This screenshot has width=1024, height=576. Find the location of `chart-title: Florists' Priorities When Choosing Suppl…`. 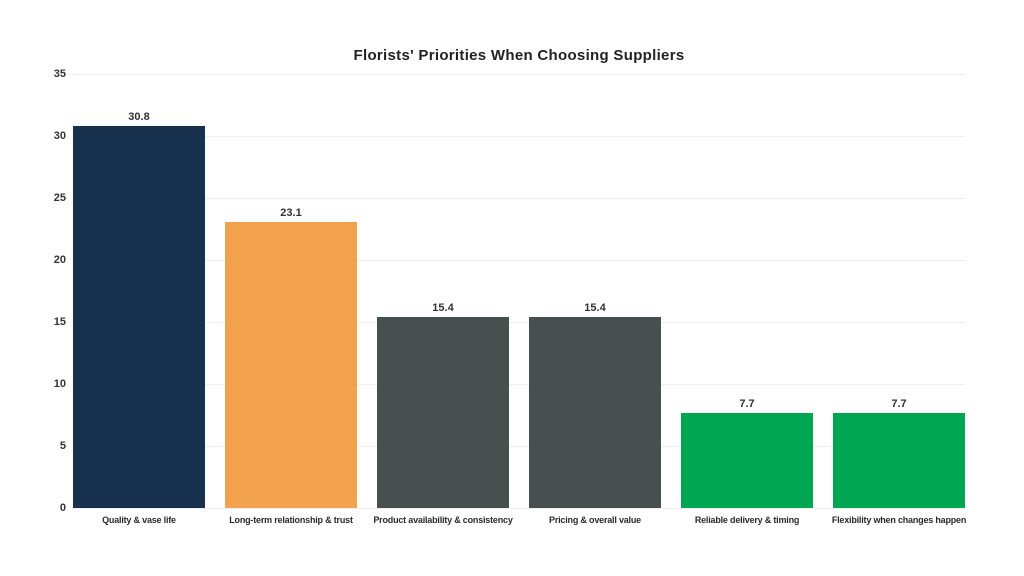

chart-title: Florists' Priorities When Choosing Suppl… is located at coordinates (519, 55).